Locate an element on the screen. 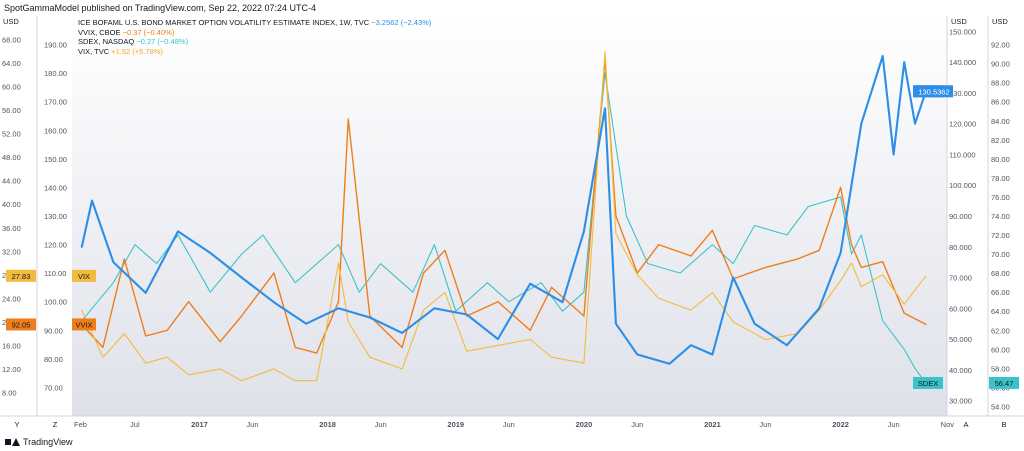 The height and width of the screenshot is (451, 1024). axis-b-tick: 80.00 is located at coordinates (1000, 159).